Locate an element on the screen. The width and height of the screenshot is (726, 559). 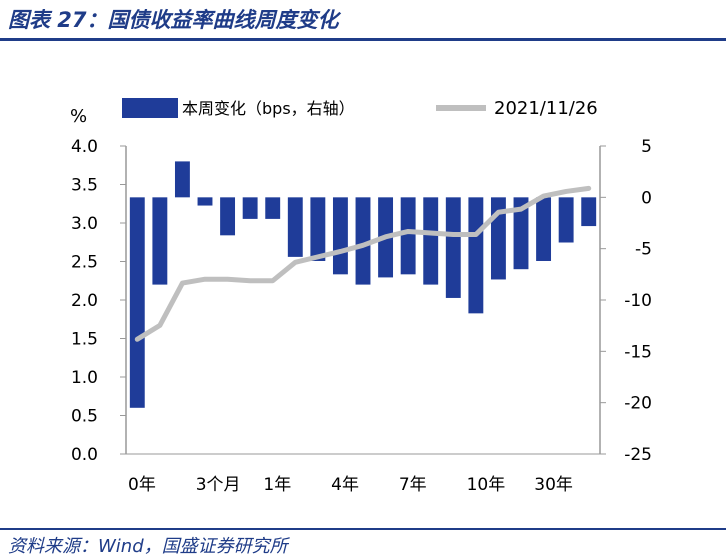
right-axis-tick-label: -15 is located at coordinates (638, 352).